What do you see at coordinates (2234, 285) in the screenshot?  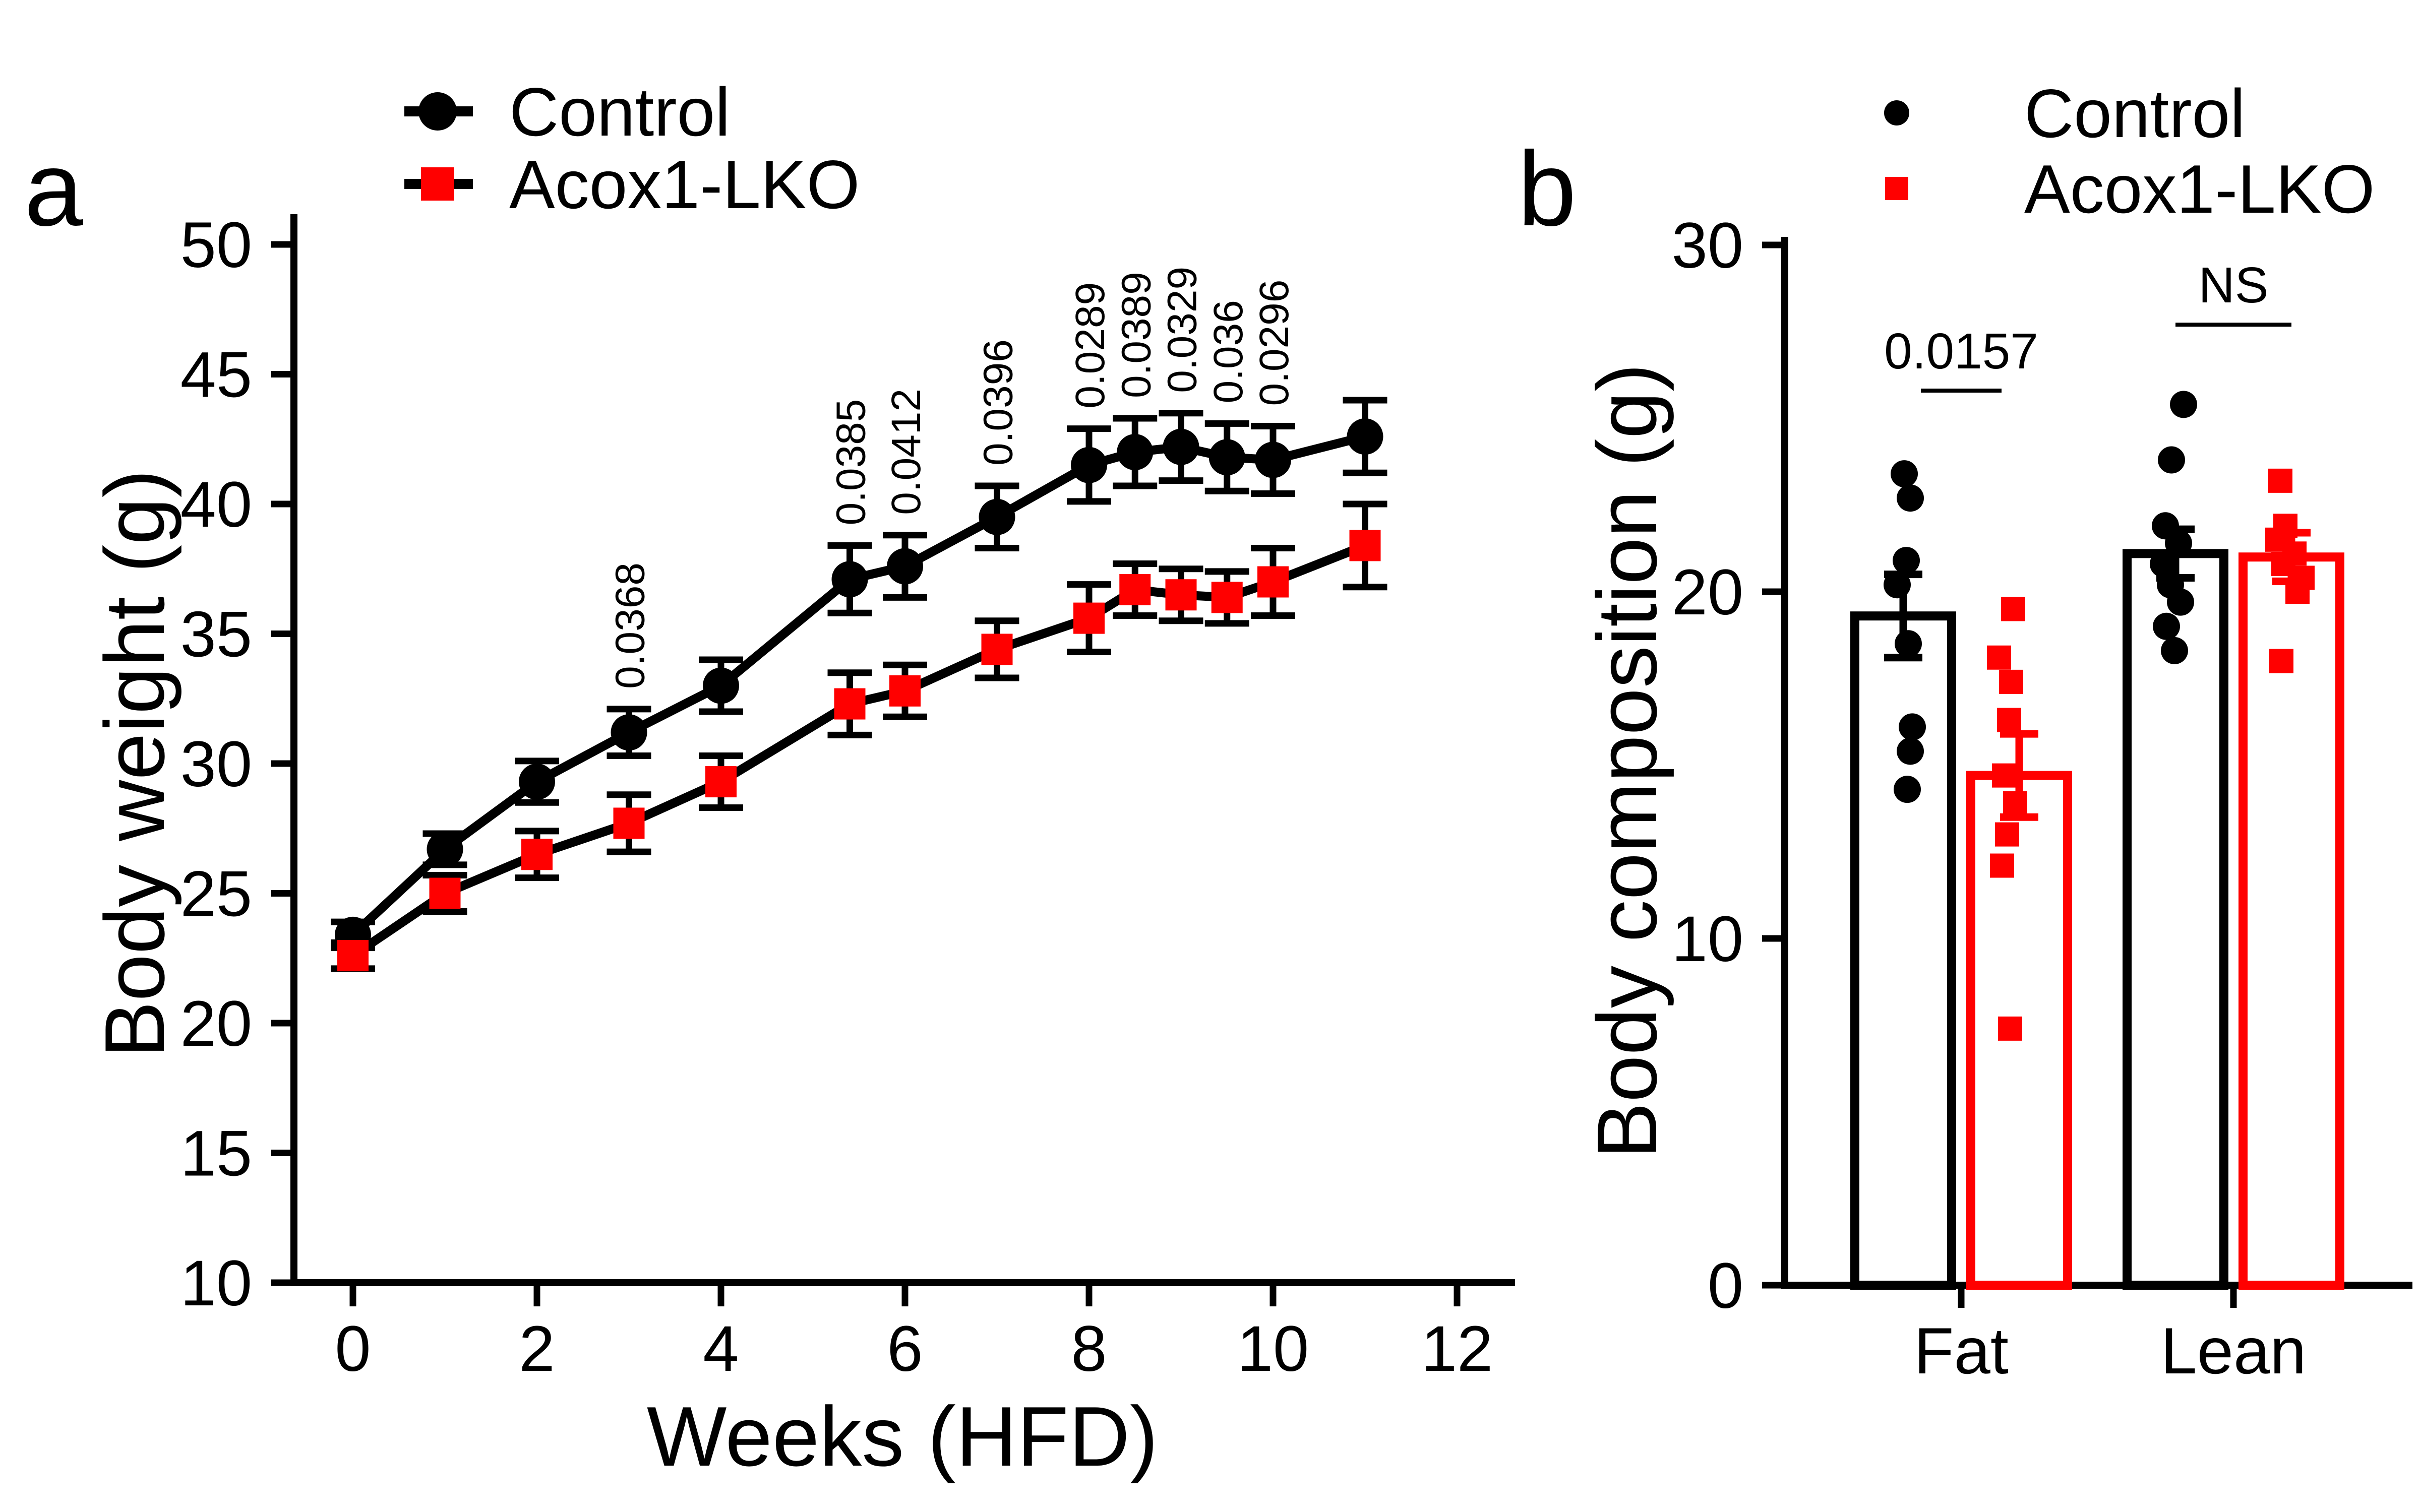 I see `significance-label: NS` at bounding box center [2234, 285].